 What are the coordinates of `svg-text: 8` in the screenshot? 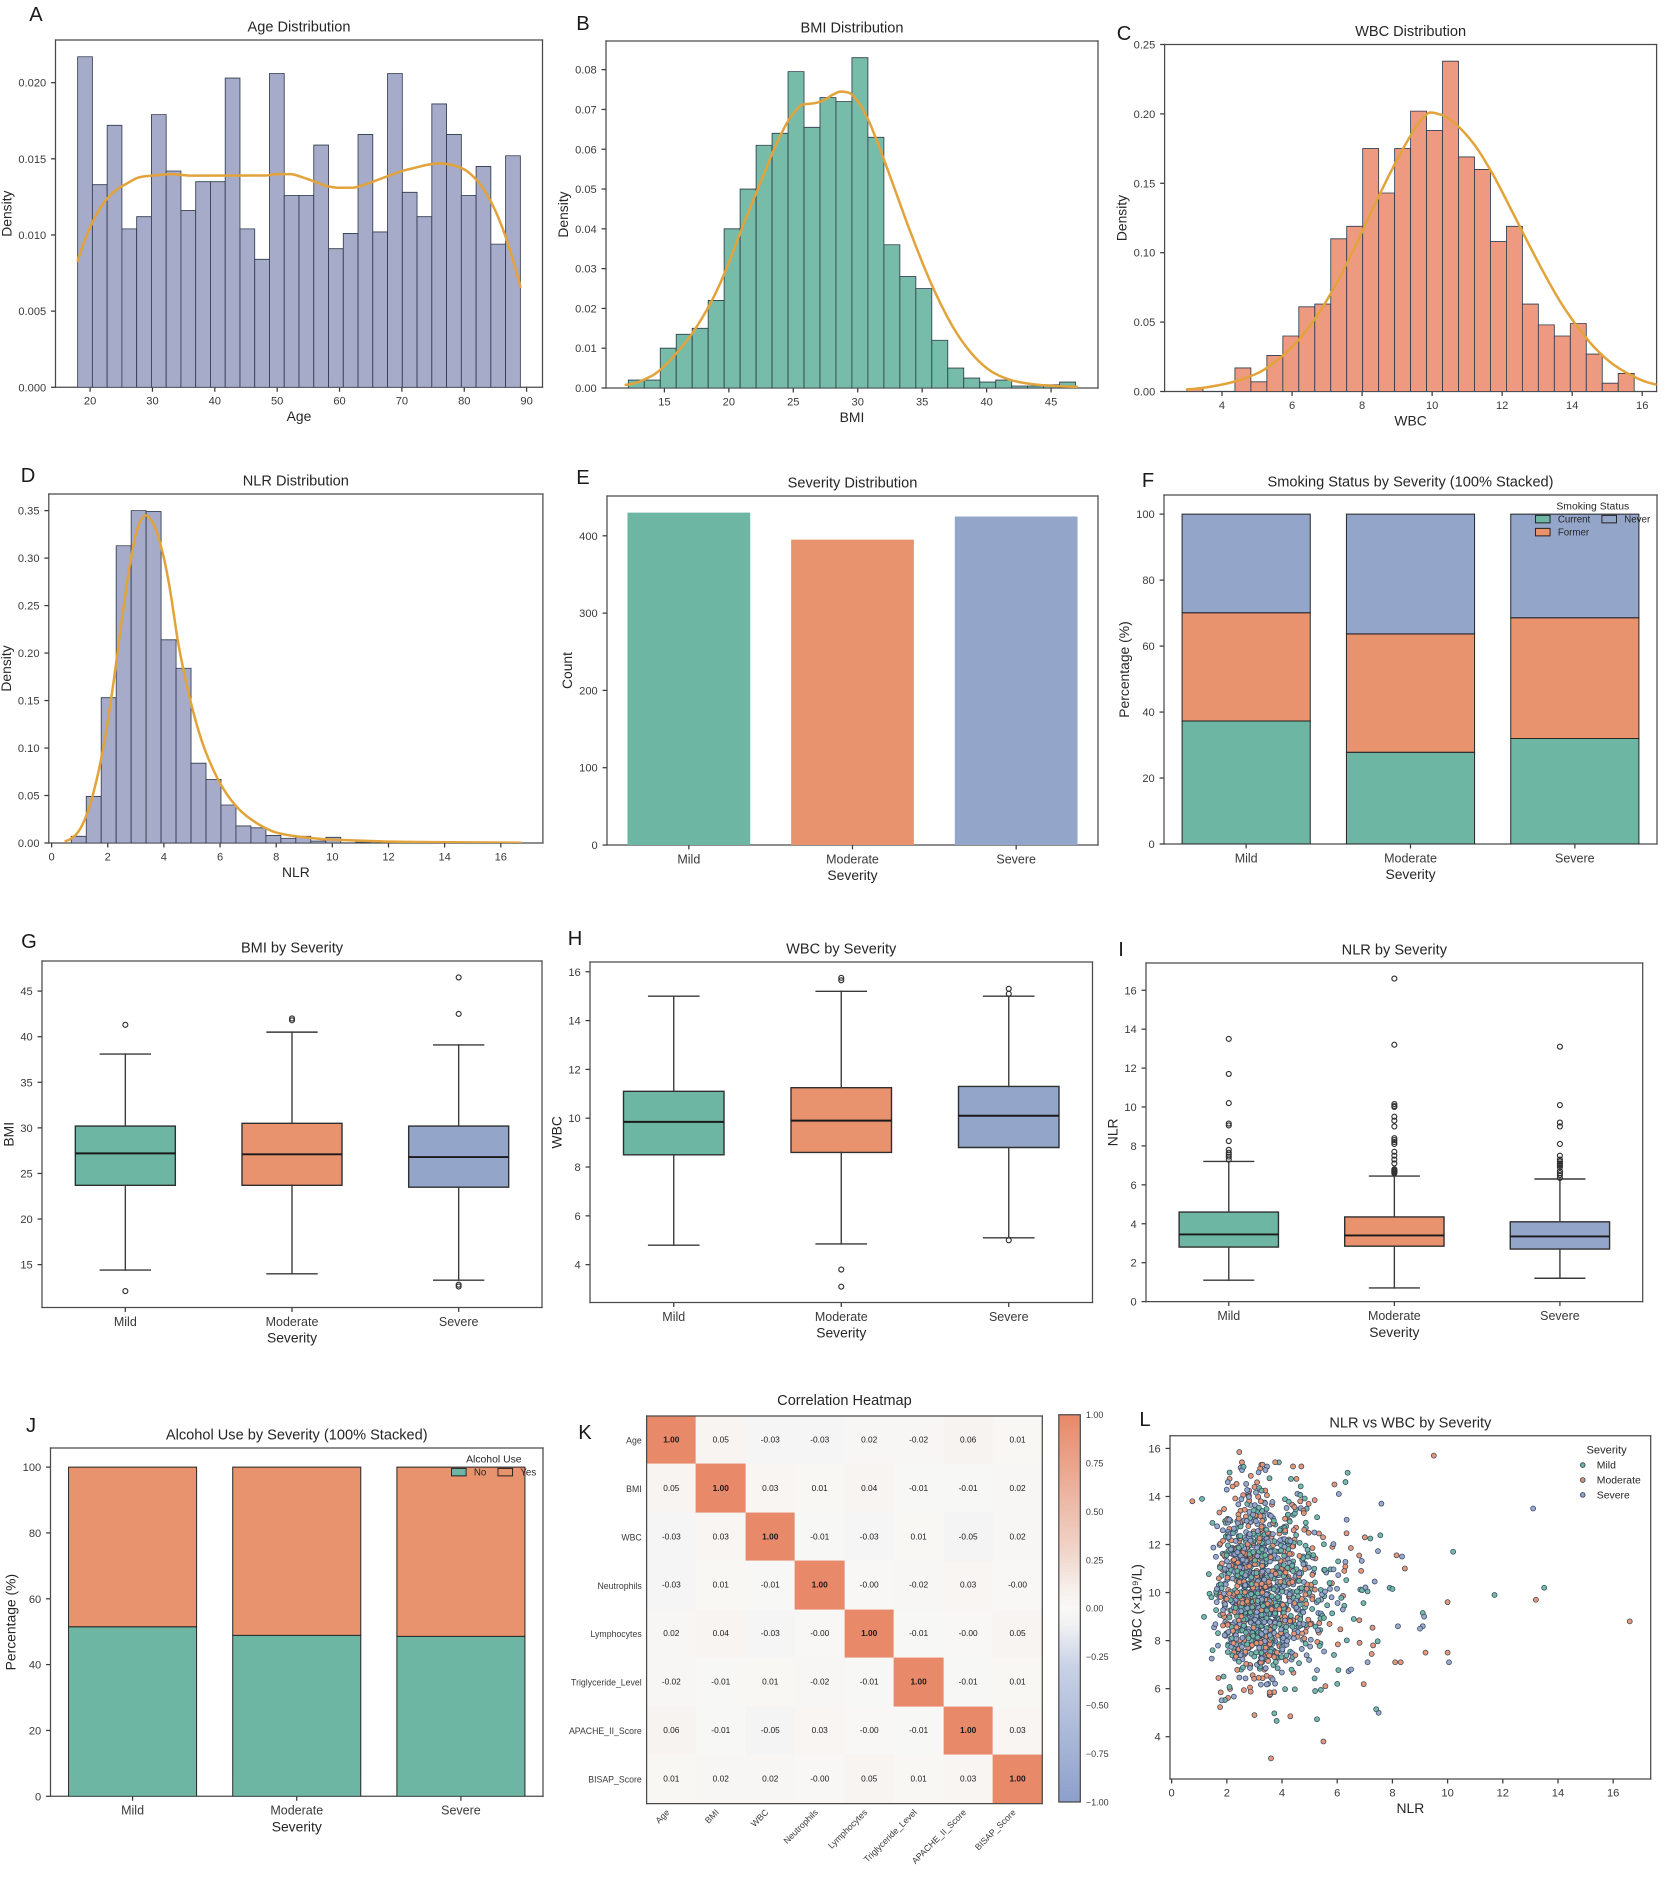 It's located at (1362, 406).